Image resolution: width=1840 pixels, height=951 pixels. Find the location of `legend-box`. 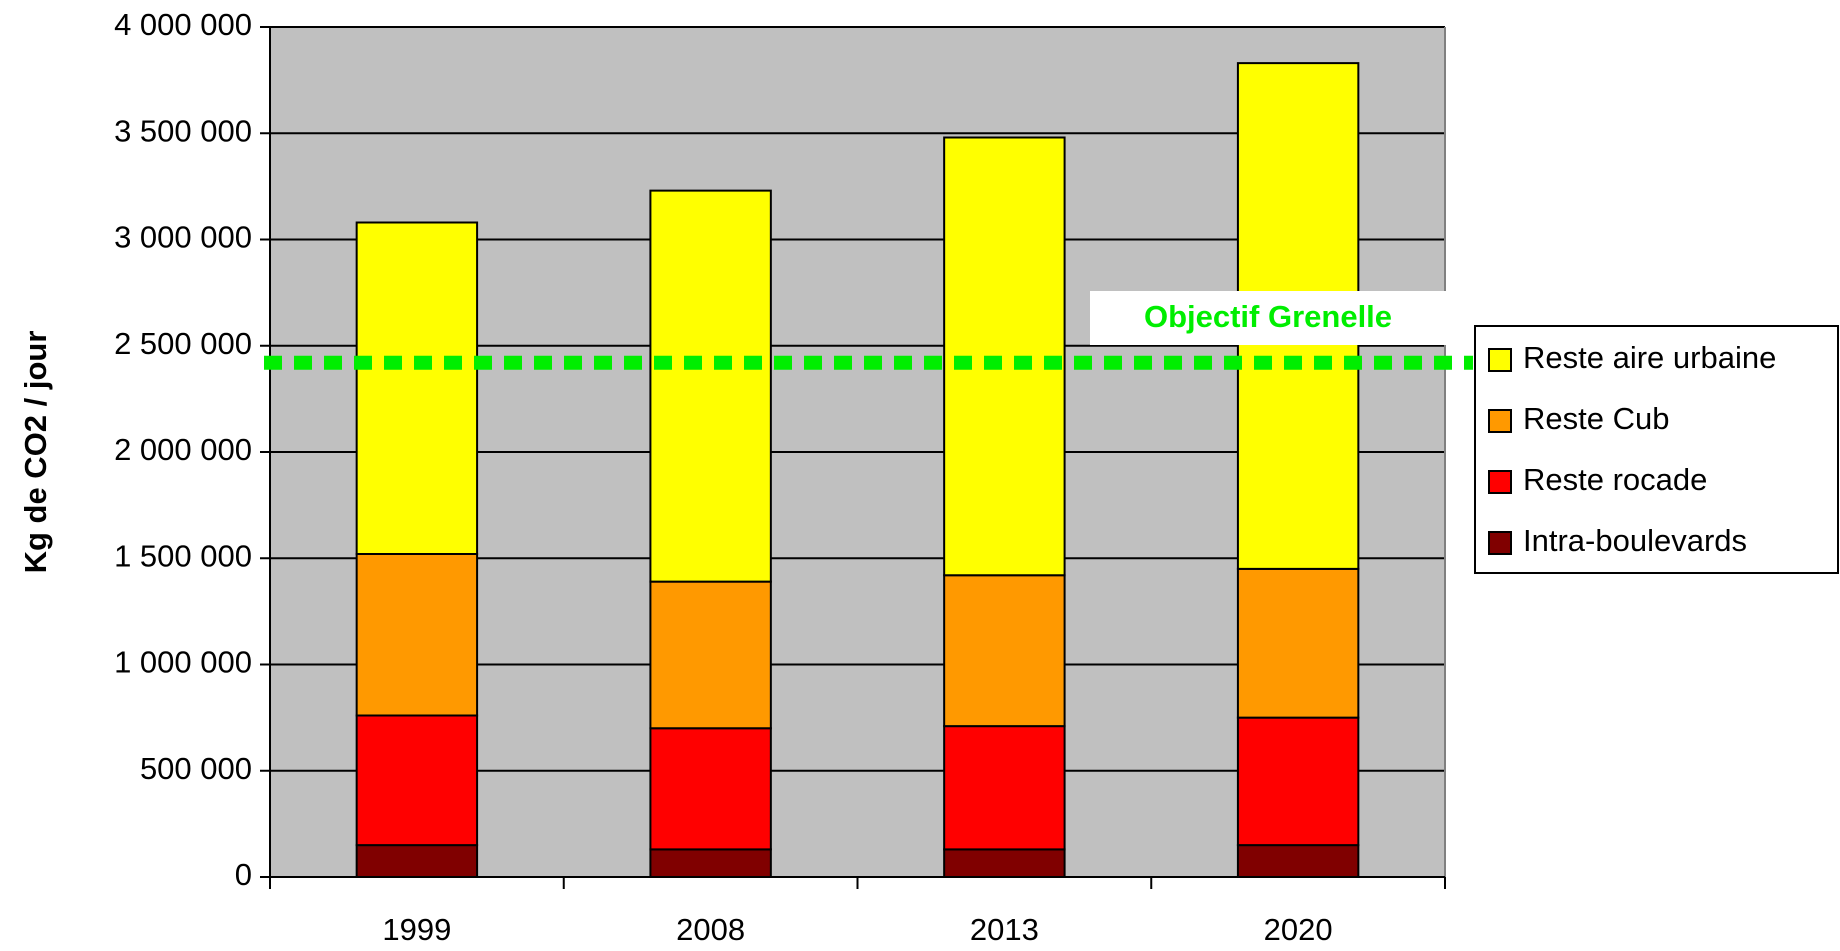

legend-box is located at coordinates (1656, 449).